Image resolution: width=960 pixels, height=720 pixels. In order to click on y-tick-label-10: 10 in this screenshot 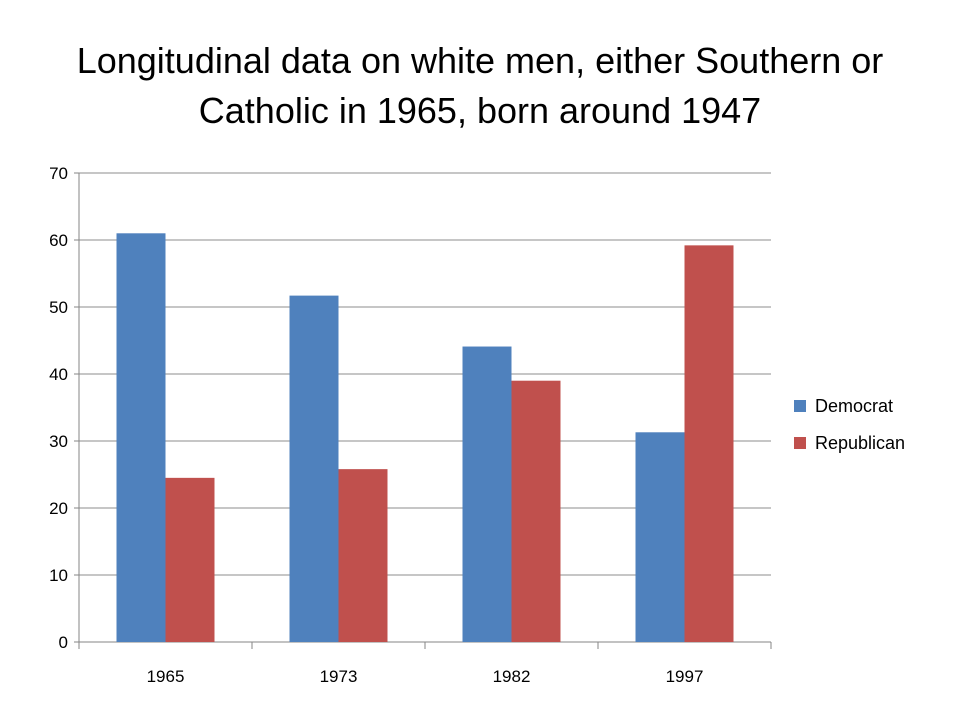, I will do `click(58, 575)`.